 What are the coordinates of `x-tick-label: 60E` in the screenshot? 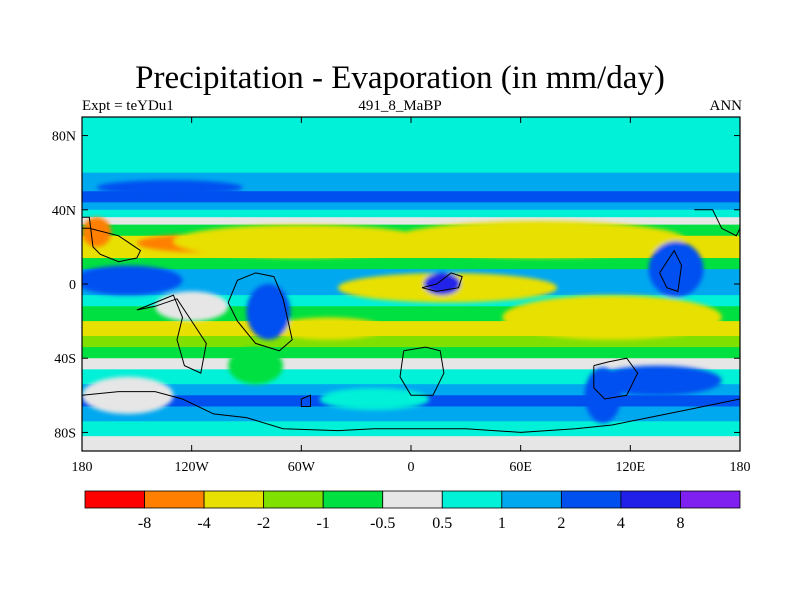 It's located at (520, 467).